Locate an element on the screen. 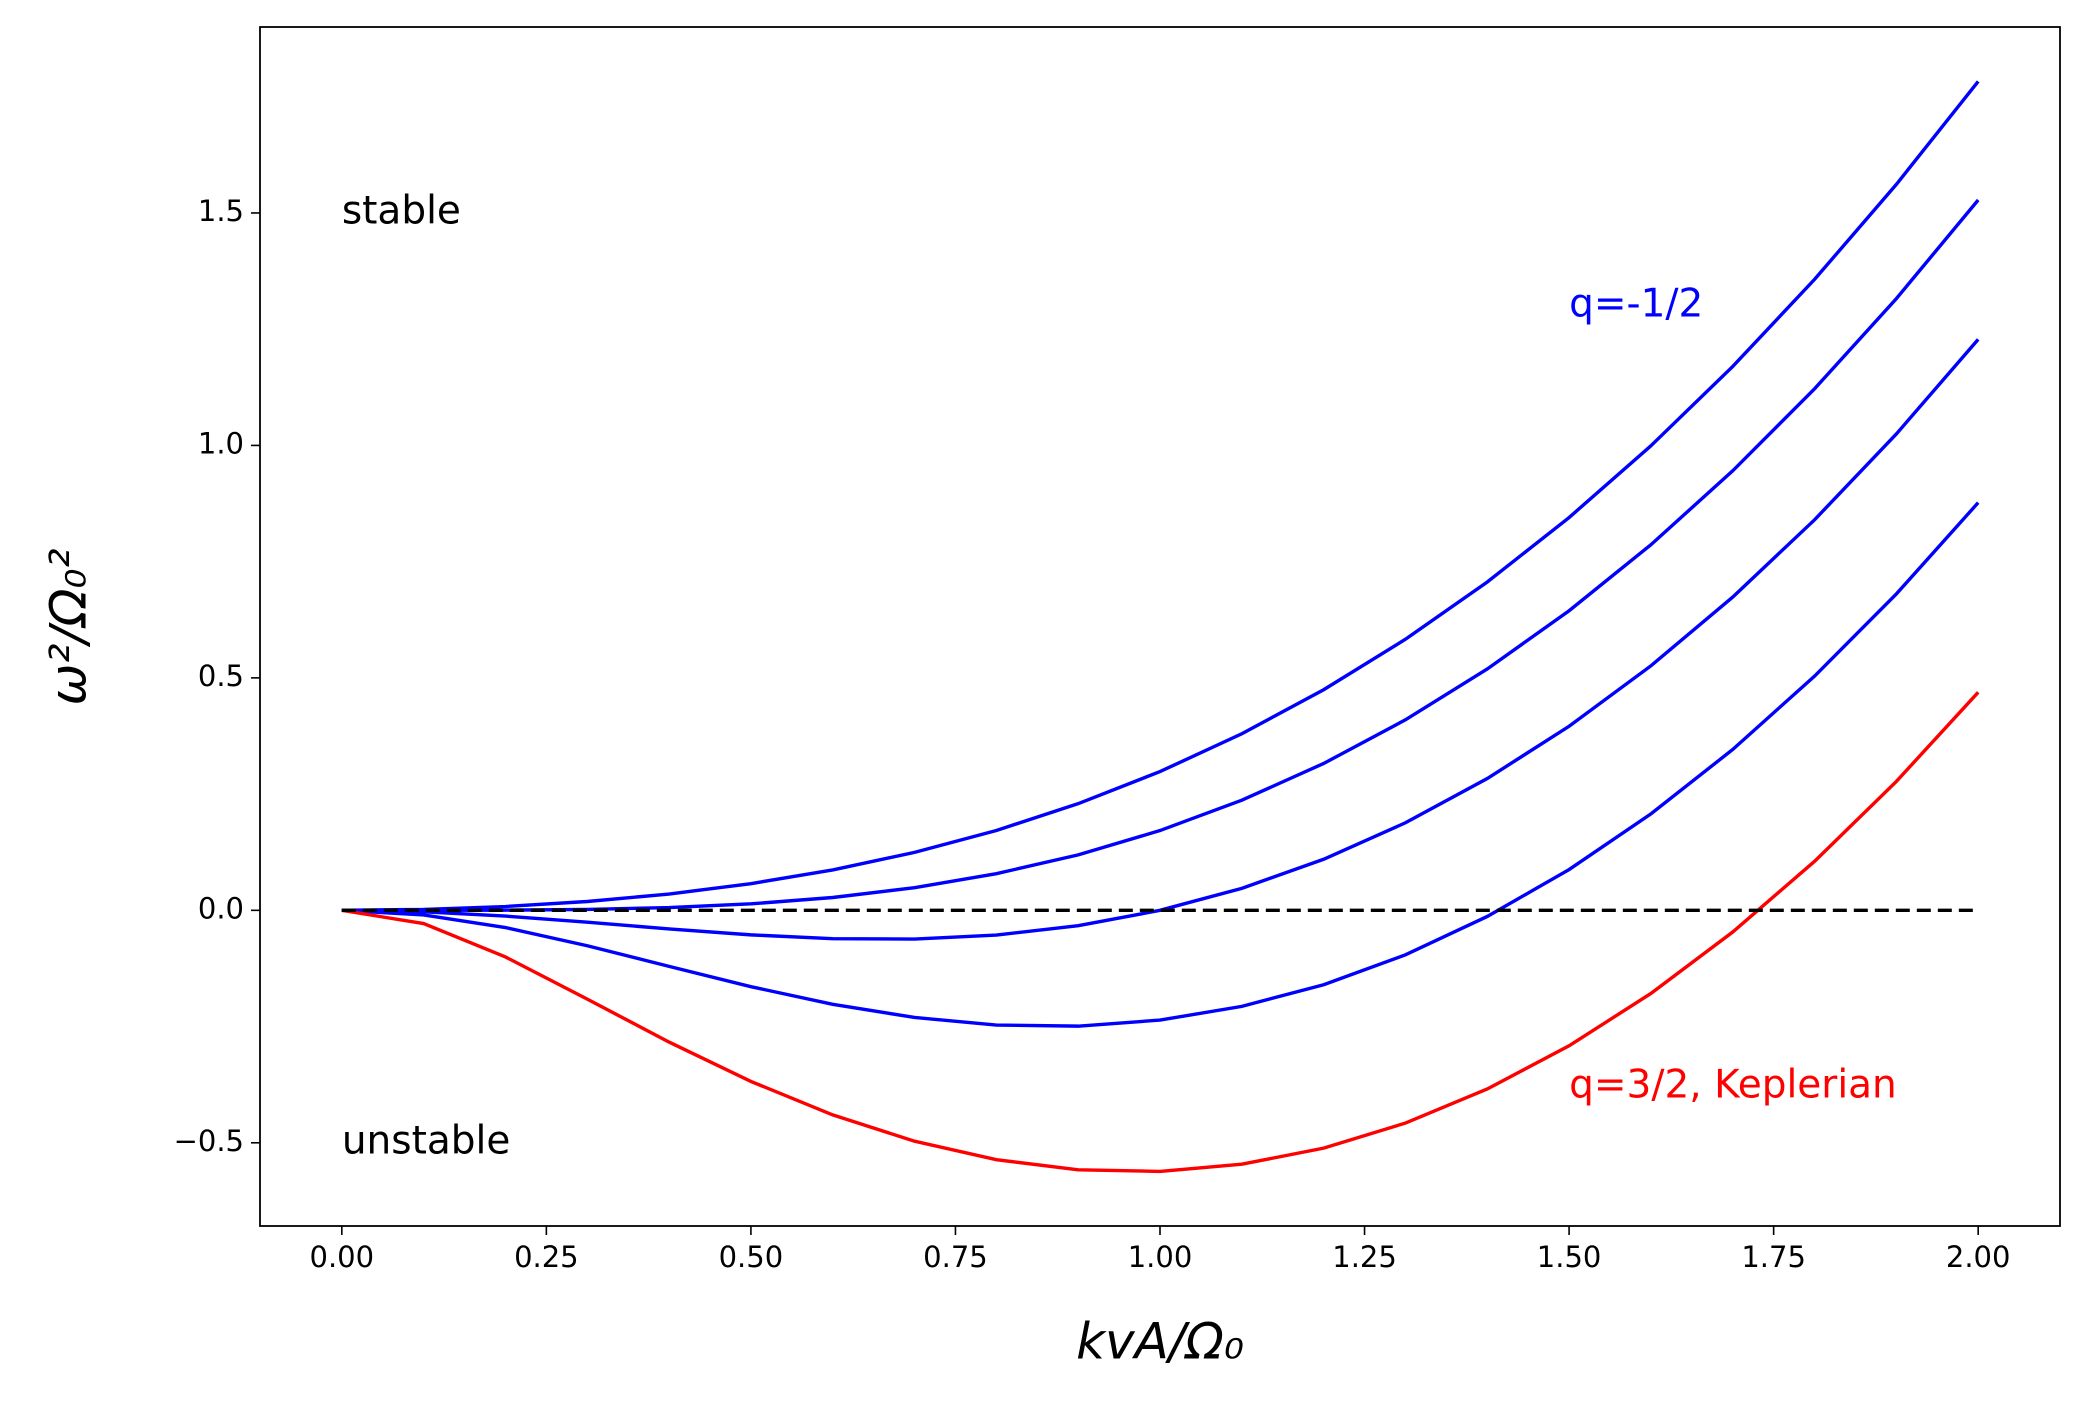 This screenshot has height=1410, width=2089. annotation: q=-1/2 is located at coordinates (1636, 303).